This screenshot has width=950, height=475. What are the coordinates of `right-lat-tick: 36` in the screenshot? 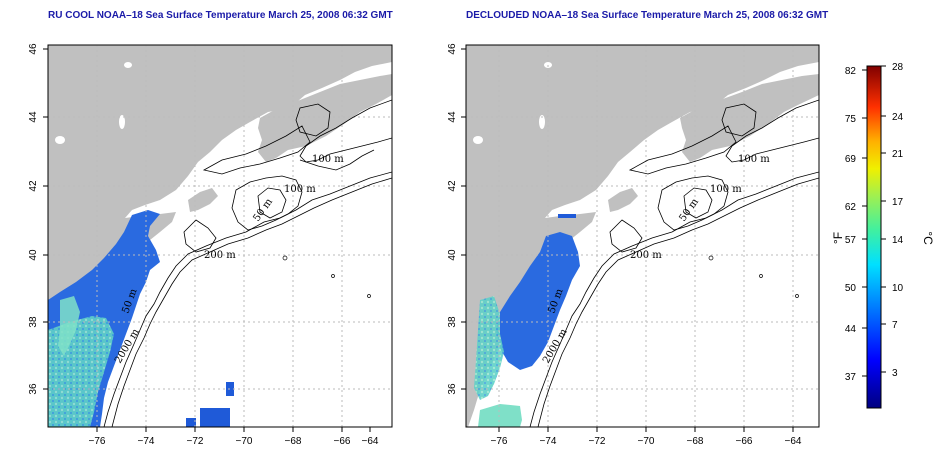 It's located at (452, 389).